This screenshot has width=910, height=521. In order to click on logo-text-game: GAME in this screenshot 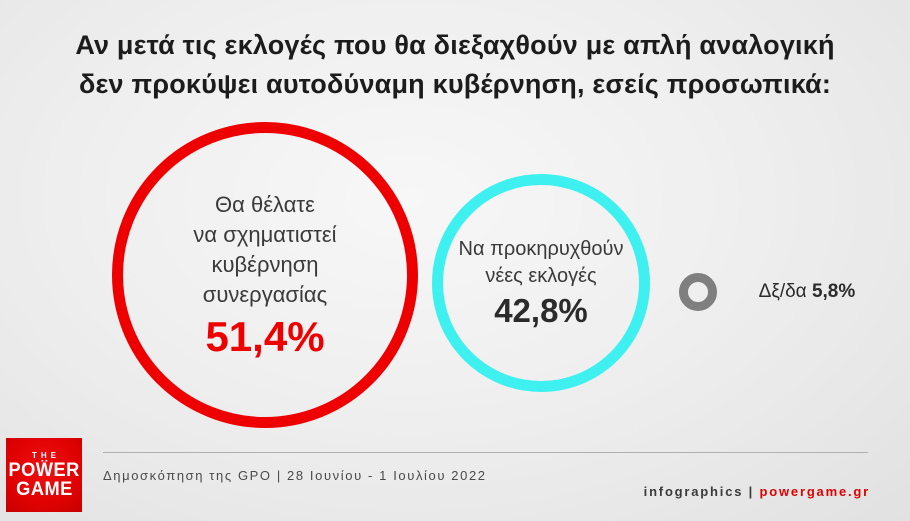, I will do `click(44, 489)`.